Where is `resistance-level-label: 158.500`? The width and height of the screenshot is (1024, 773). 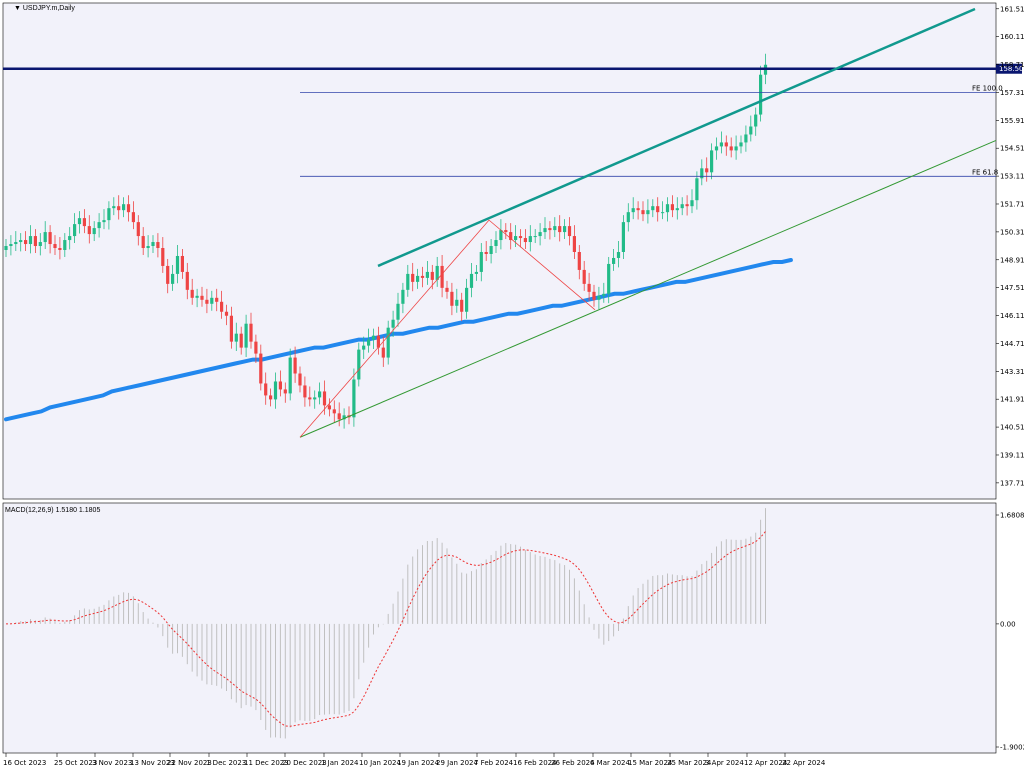 resistance-level-label: 158.500 is located at coordinates (1011, 69).